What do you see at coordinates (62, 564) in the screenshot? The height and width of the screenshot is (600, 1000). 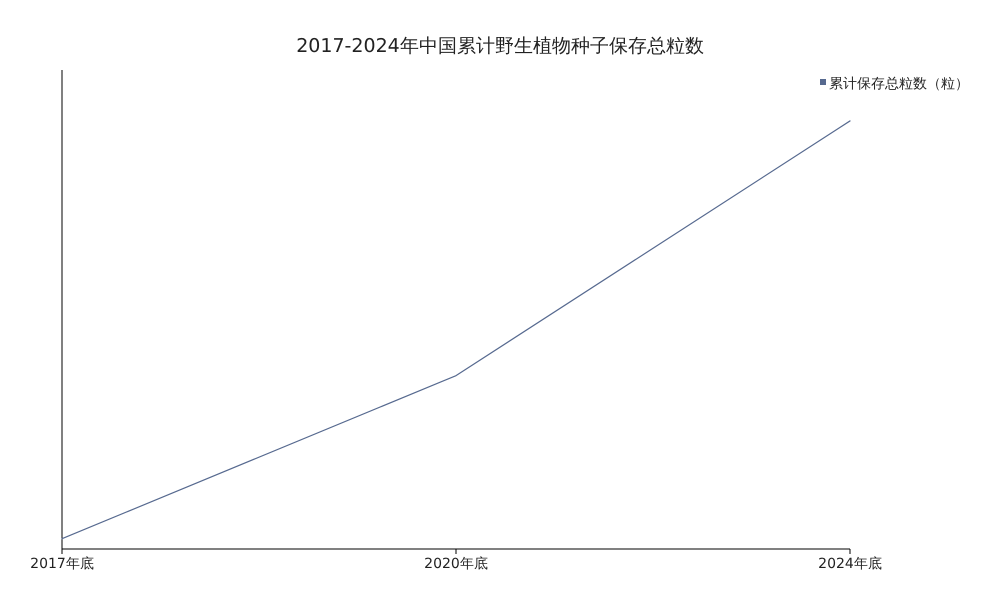 I see `x-tick-label: 2017年底` at bounding box center [62, 564].